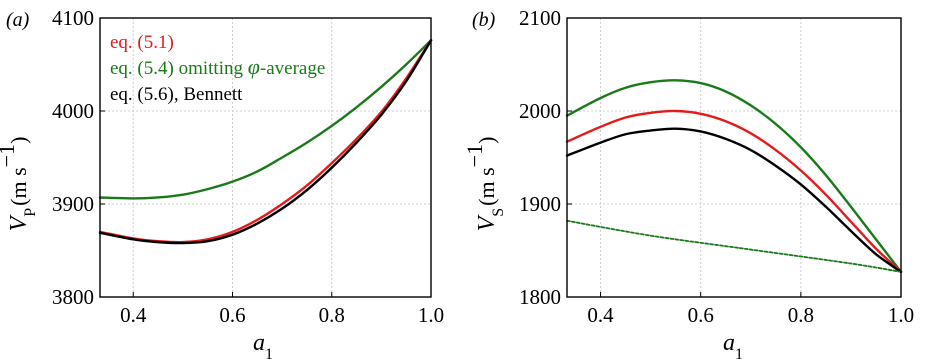  What do you see at coordinates (292, 68) in the screenshot?
I see `legend-entry-eq-5-4-suffix: -average` at bounding box center [292, 68].